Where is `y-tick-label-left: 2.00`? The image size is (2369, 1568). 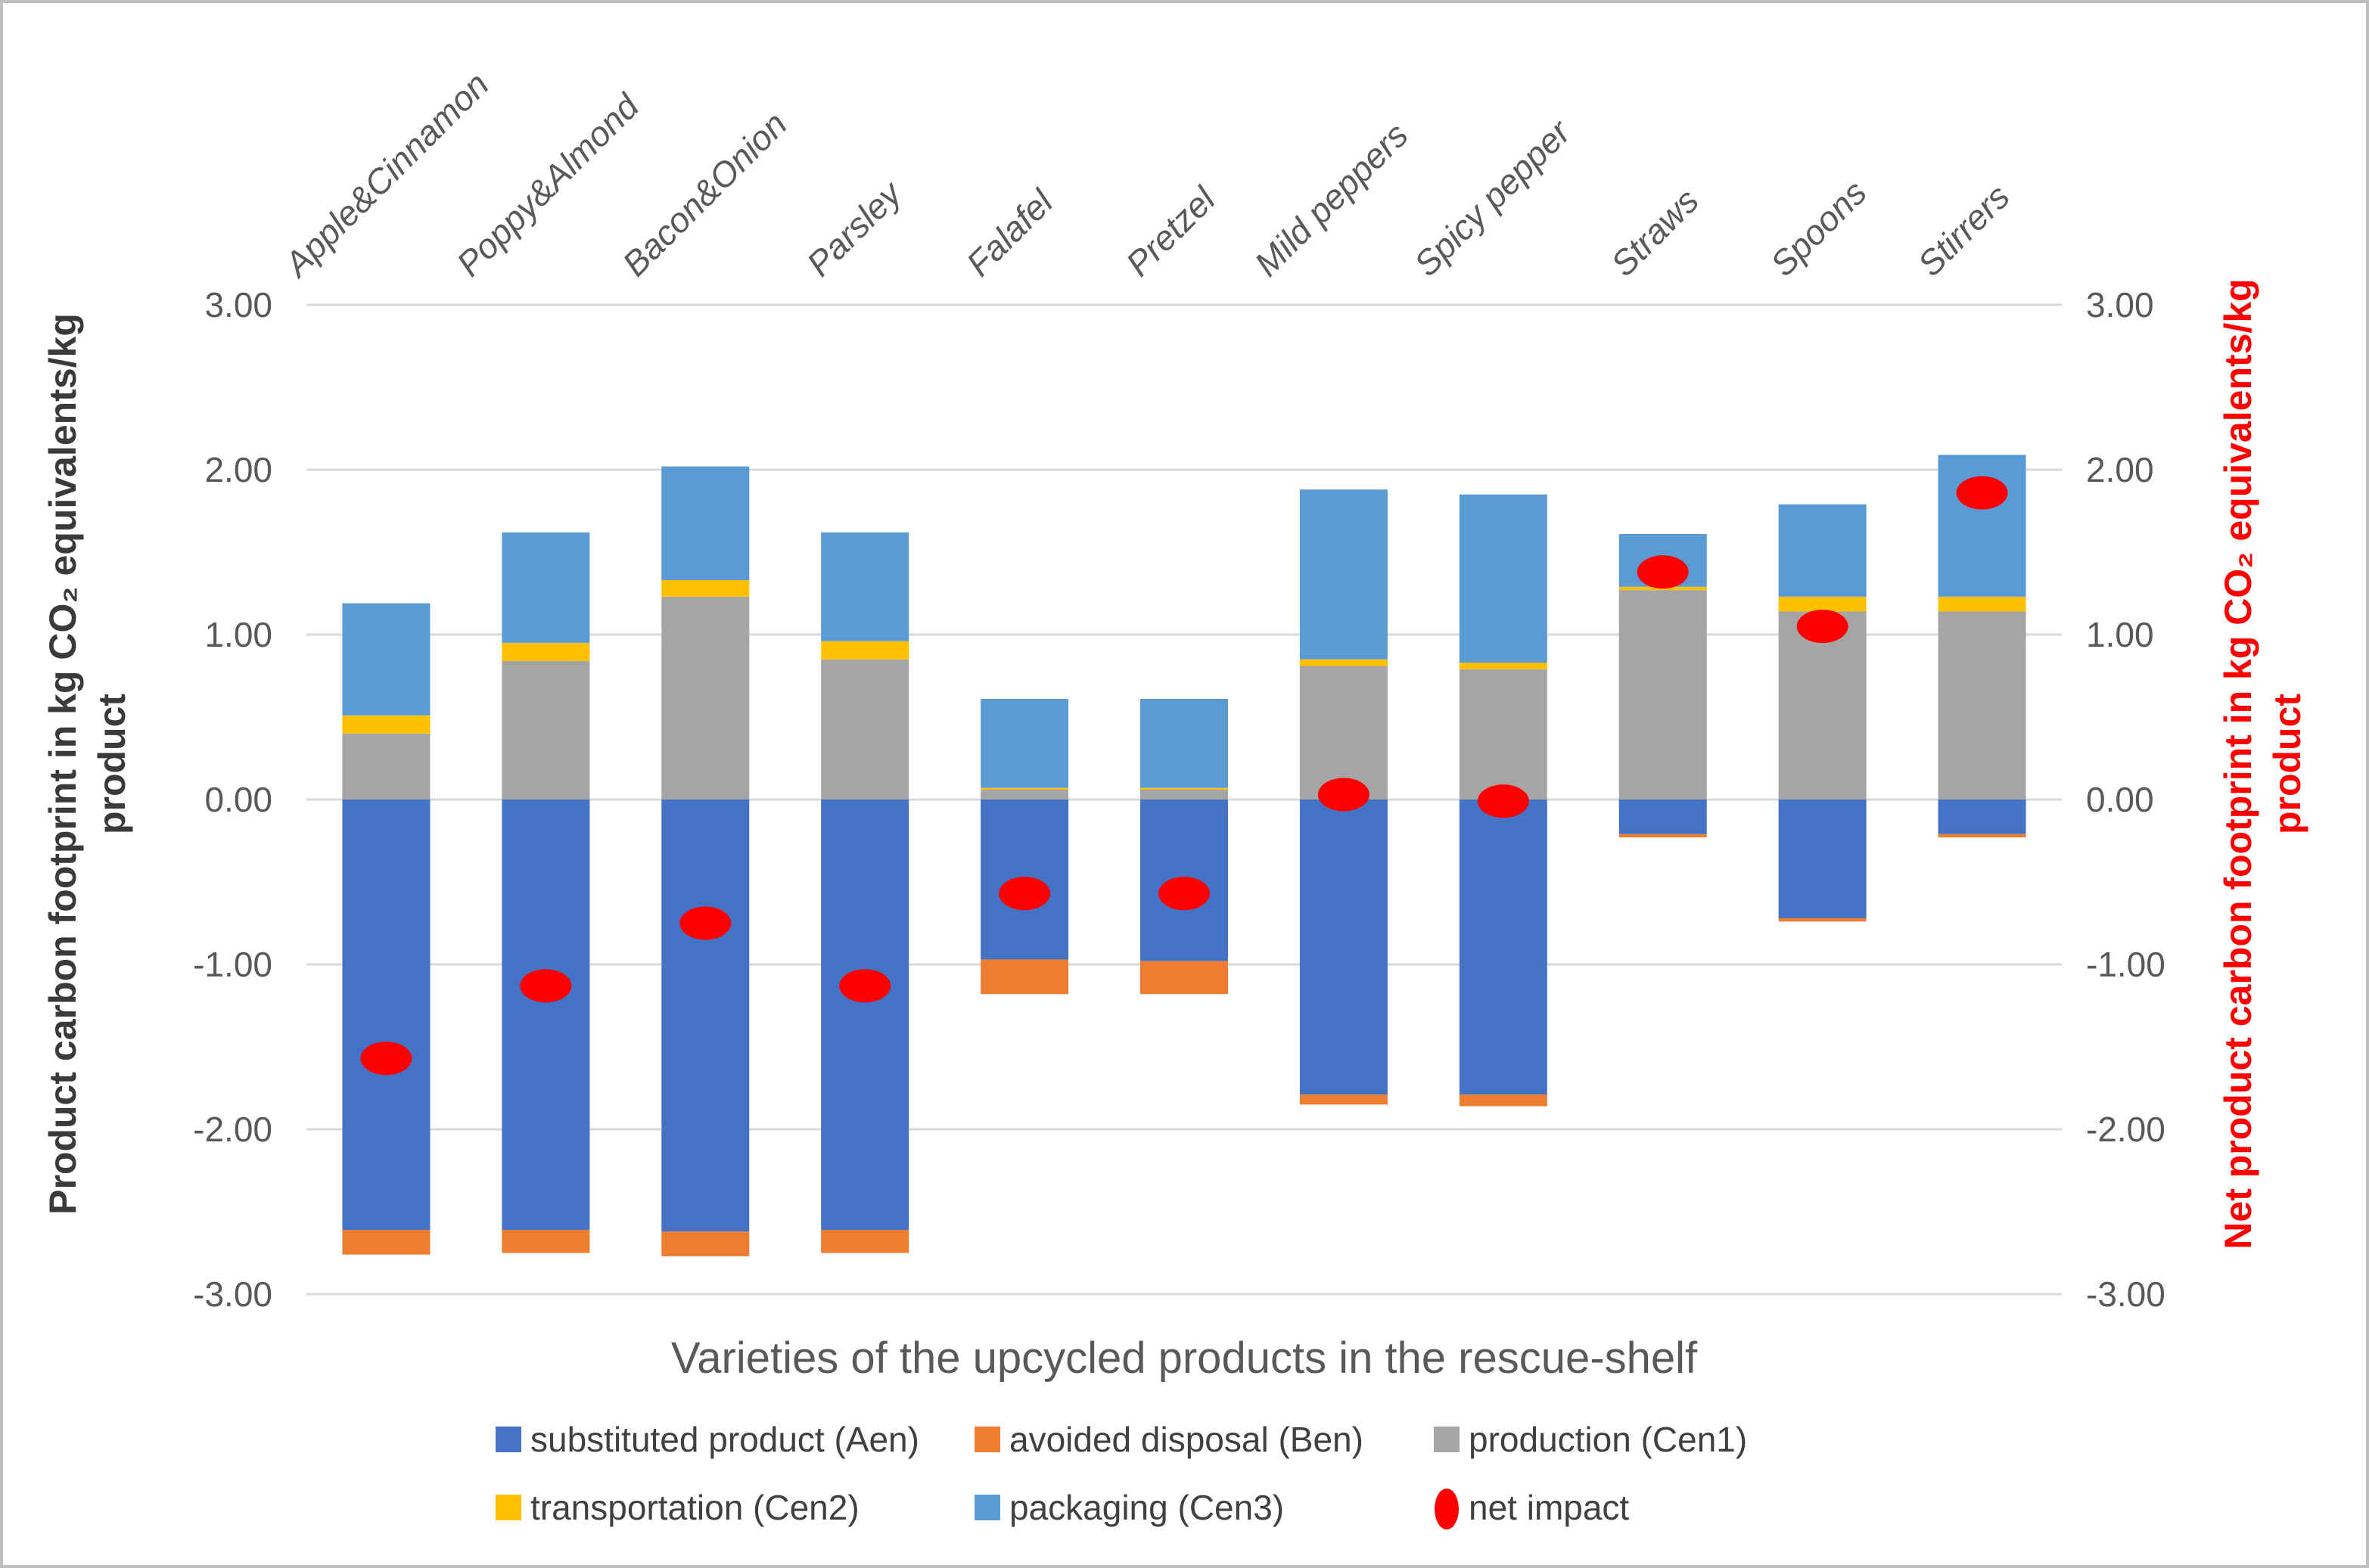
y-tick-label-left: 2.00 is located at coordinates (238, 470).